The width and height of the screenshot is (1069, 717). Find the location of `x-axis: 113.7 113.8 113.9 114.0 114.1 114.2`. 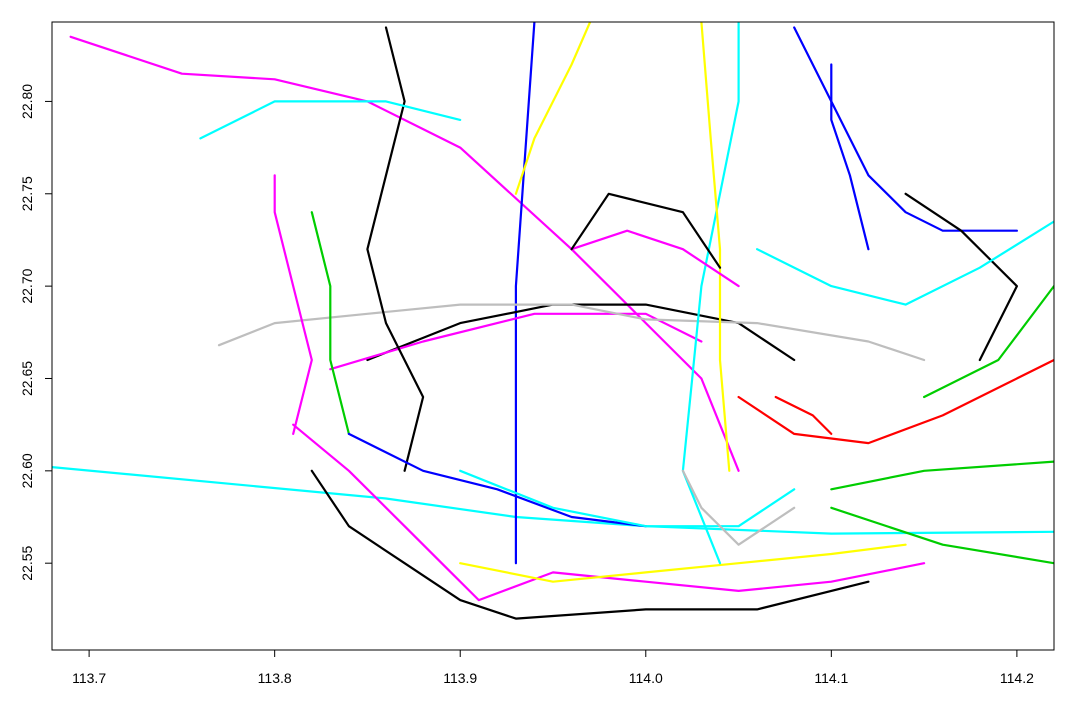

x-axis: 113.7 113.8 113.9 114.0 114.1 114.2 is located at coordinates (553, 668).